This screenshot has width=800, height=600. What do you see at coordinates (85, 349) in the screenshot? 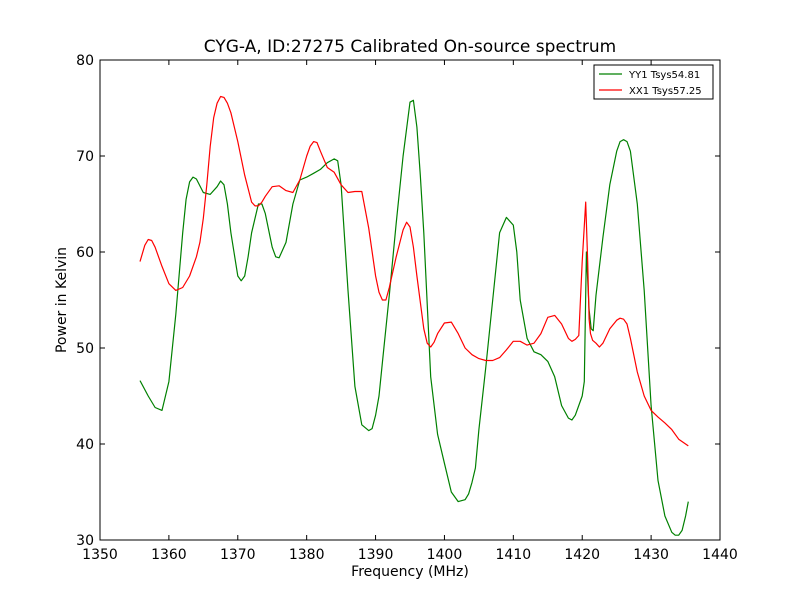
I see `y-tick-label: 50` at bounding box center [85, 349].